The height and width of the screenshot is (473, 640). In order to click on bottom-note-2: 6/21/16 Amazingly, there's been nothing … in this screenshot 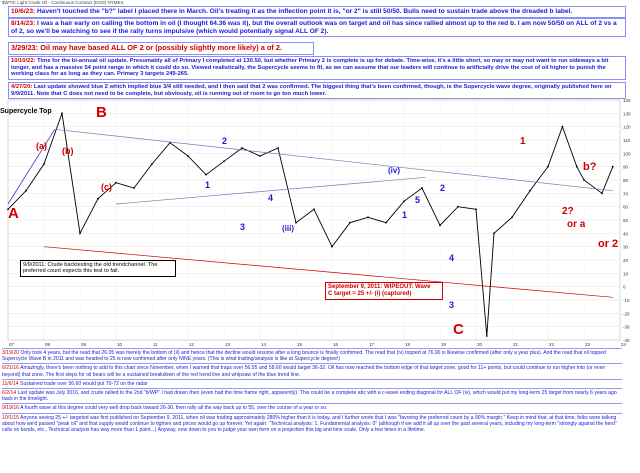, I will do `click(312, 370)`.